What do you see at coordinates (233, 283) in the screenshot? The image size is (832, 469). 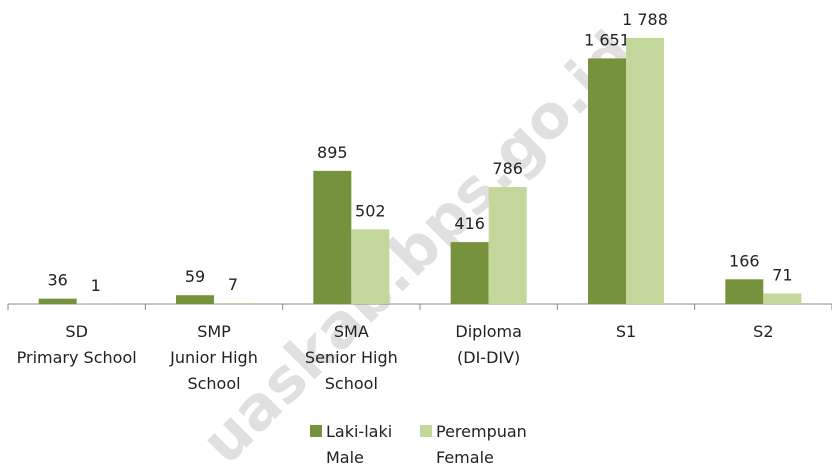 I see `value-label: 7` at bounding box center [233, 283].